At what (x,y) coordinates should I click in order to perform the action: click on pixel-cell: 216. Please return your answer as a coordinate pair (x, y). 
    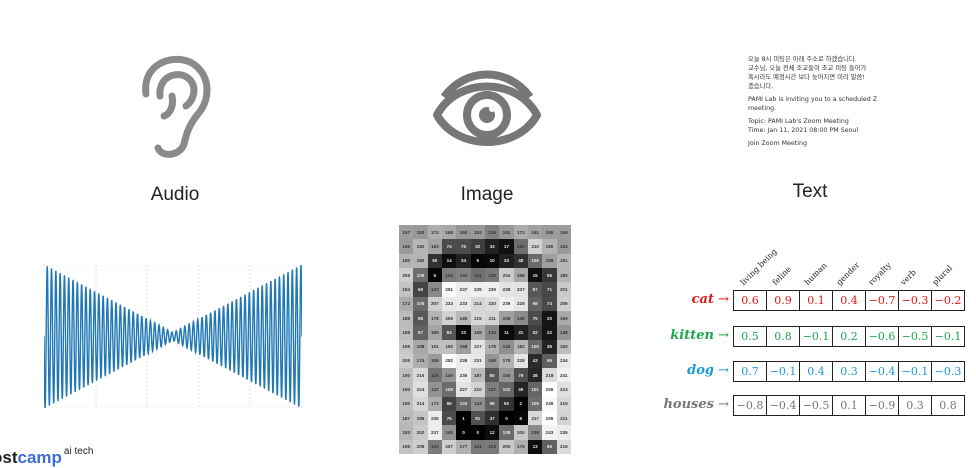
    Looking at the image, I should click on (420, 375).